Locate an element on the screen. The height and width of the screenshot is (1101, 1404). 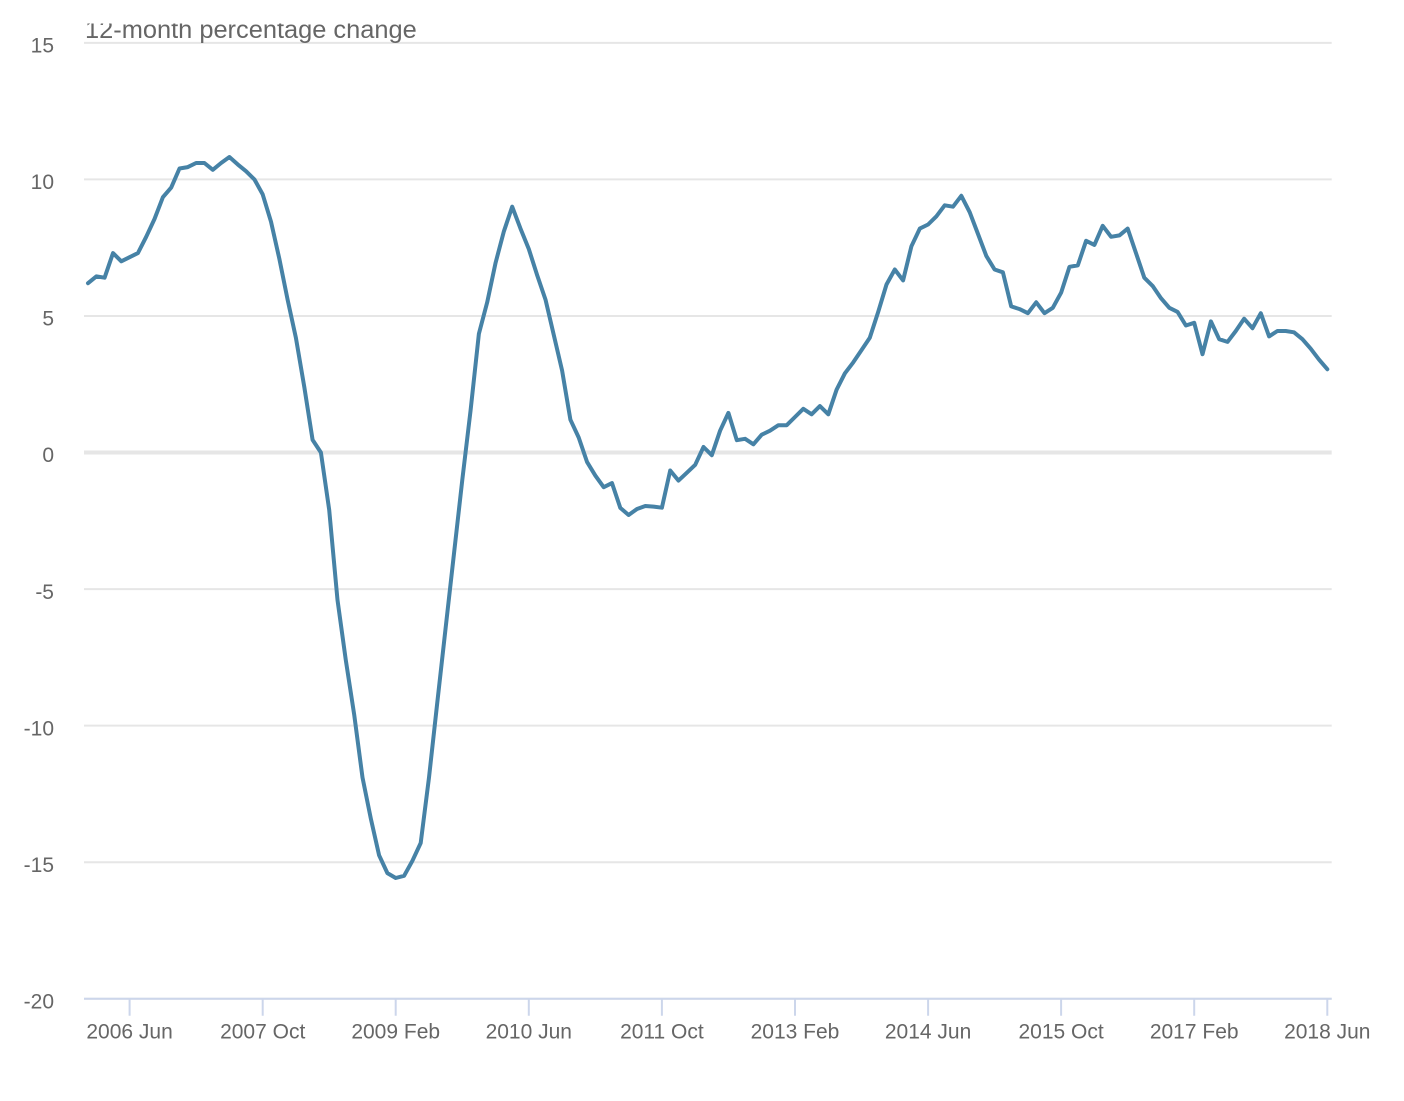
svg-text: -15 is located at coordinates (39, 865).